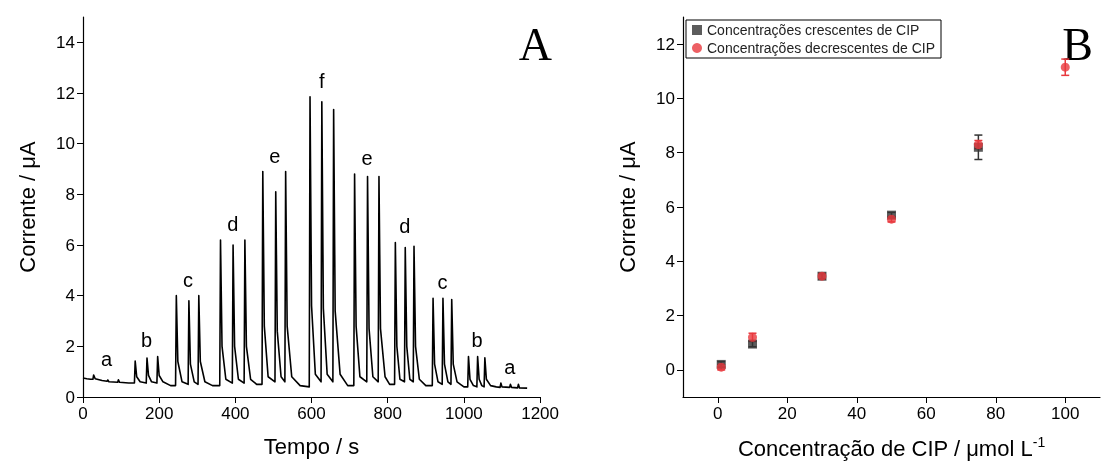 This screenshot has height=473, width=1103. What do you see at coordinates (540, 413) in the screenshot?
I see `x-tick-label: 1200` at bounding box center [540, 413].